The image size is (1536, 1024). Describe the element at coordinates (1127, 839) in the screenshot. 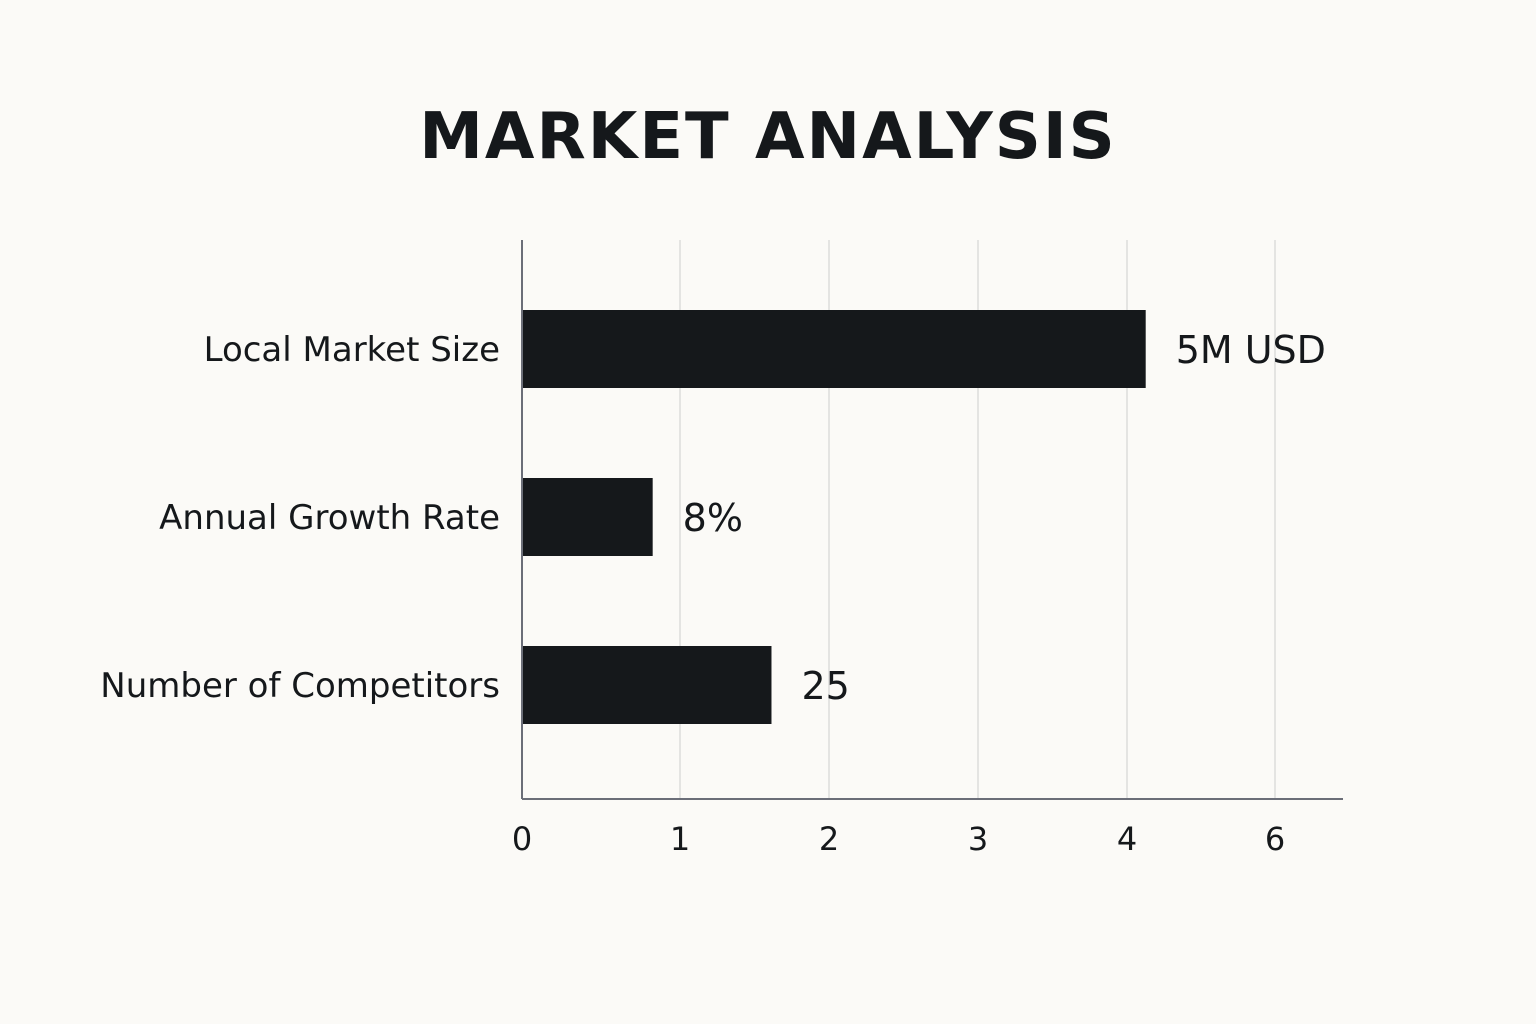

I see `x-tick-label: 4` at that location.